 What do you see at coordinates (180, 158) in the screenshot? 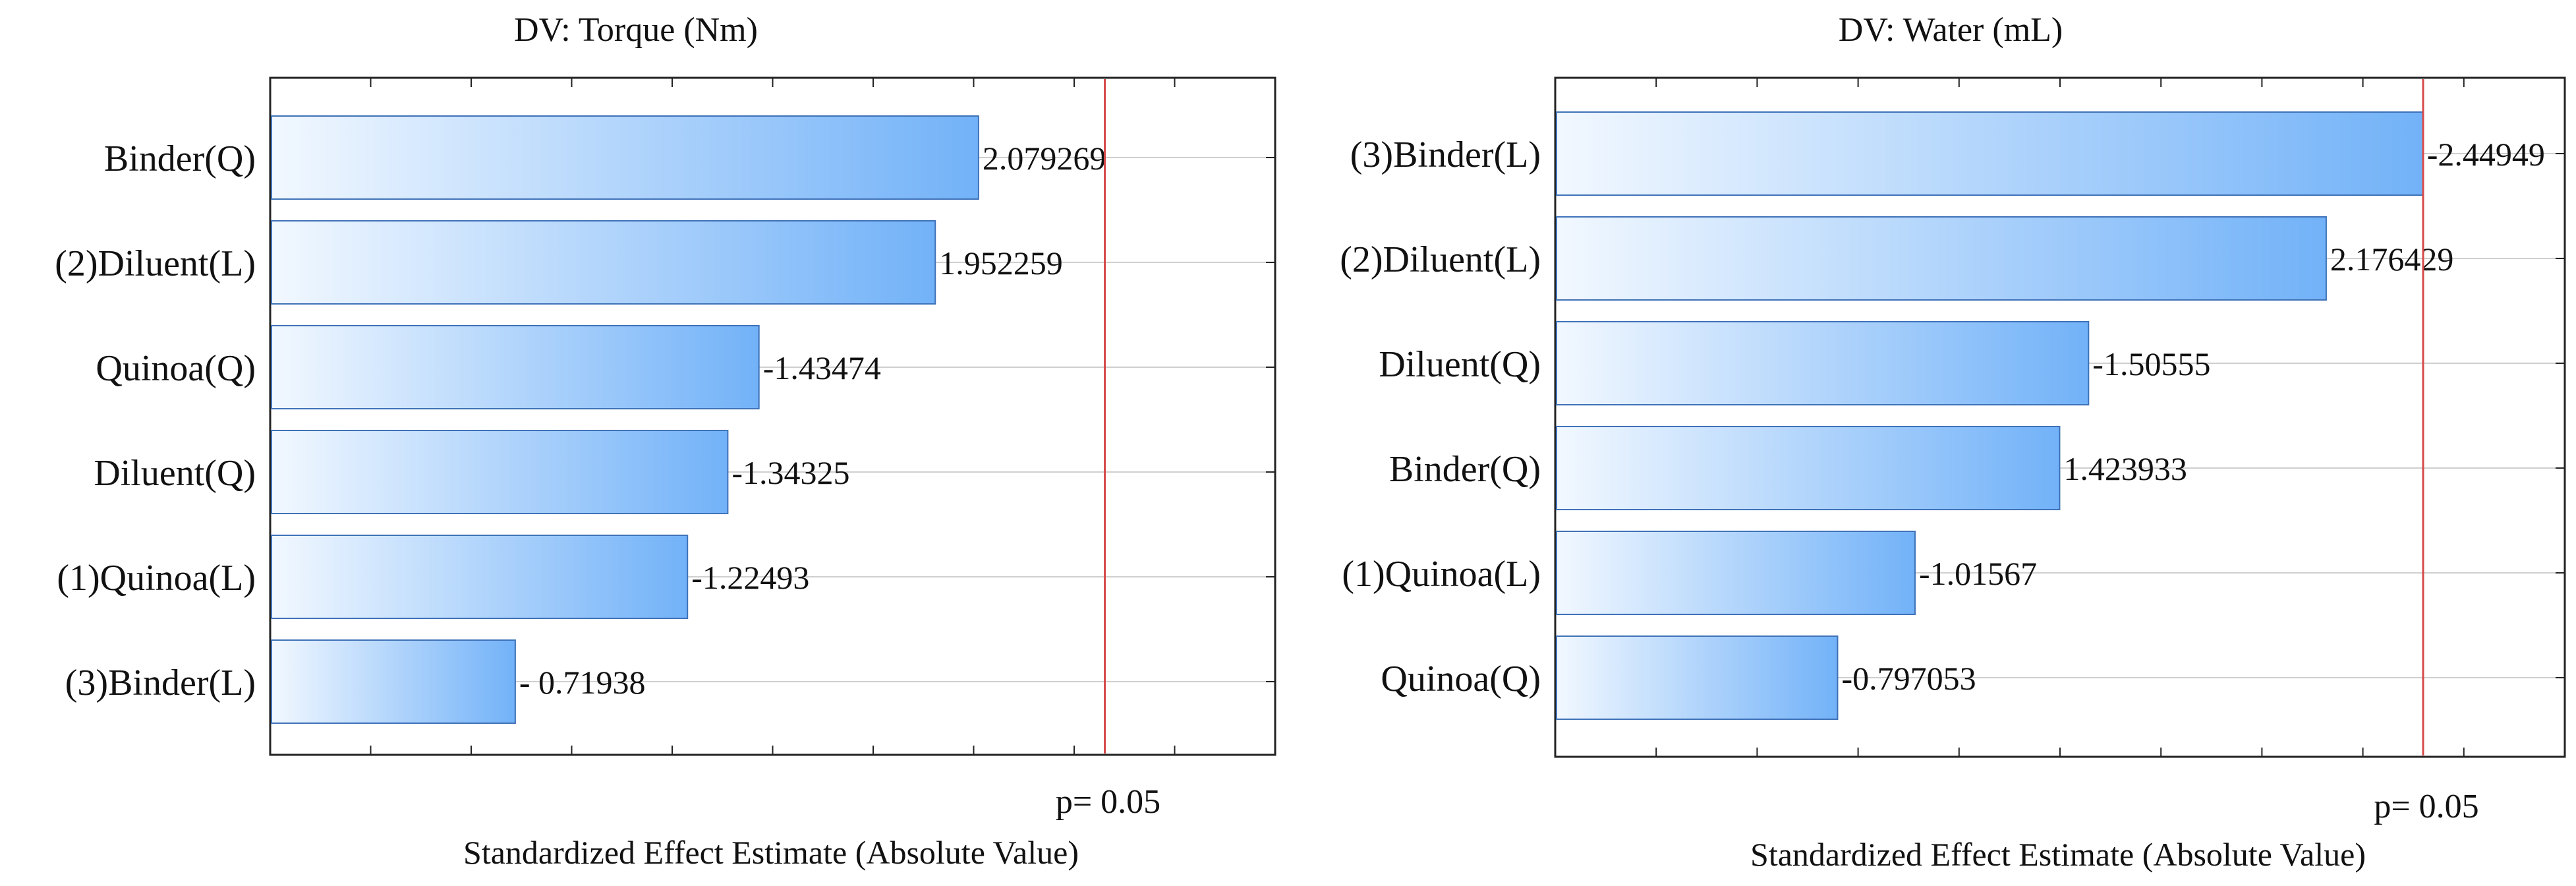
I see `category-label-torque-1: Binder(Q)` at bounding box center [180, 158].